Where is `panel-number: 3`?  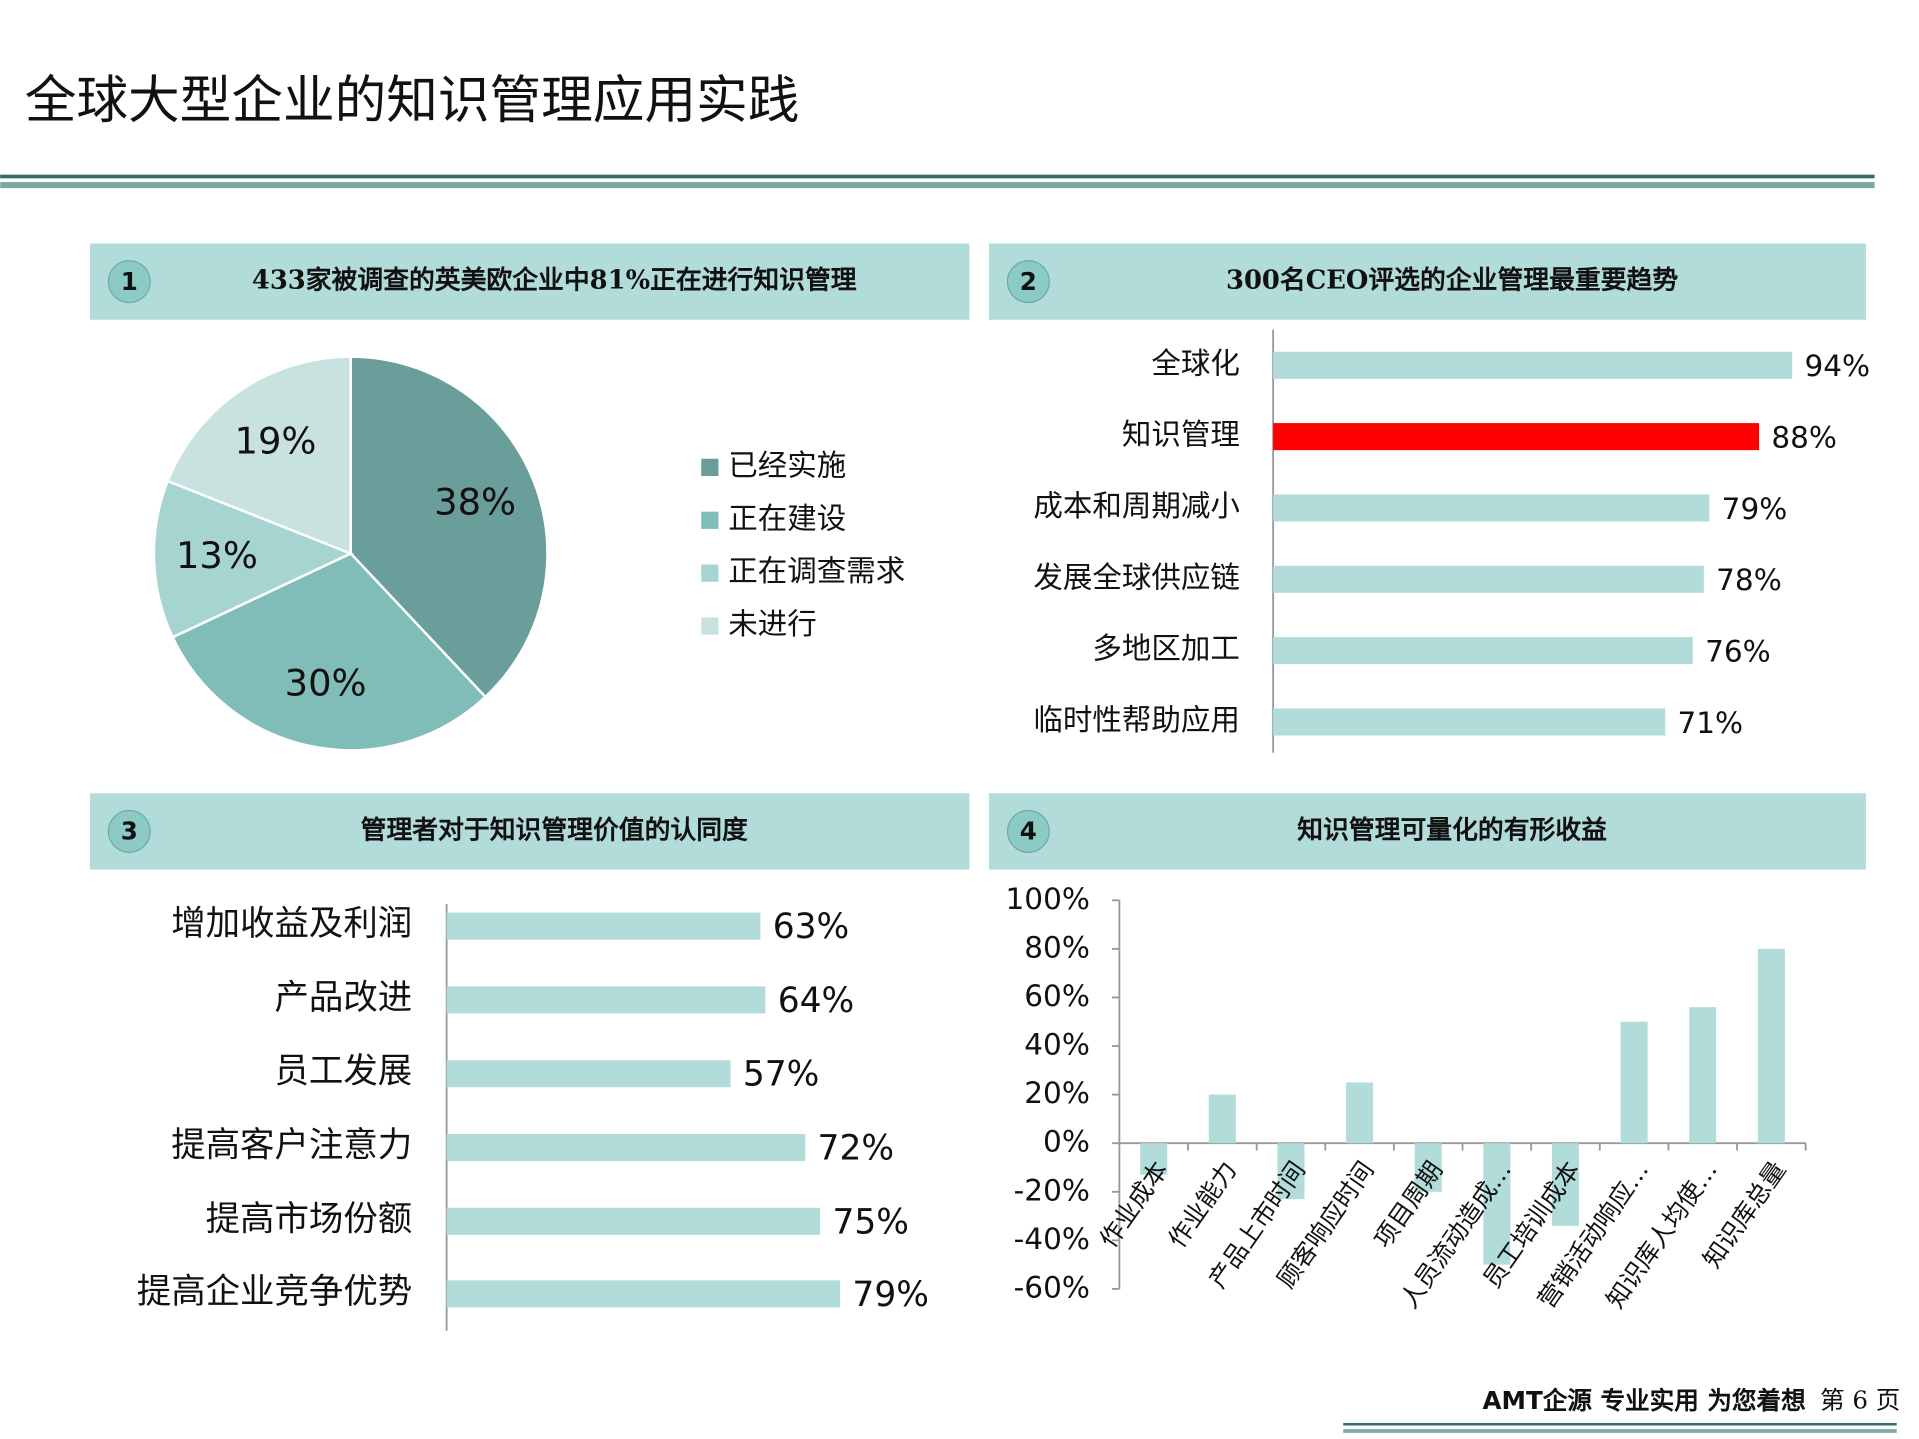
panel-number: 3 is located at coordinates (129, 831).